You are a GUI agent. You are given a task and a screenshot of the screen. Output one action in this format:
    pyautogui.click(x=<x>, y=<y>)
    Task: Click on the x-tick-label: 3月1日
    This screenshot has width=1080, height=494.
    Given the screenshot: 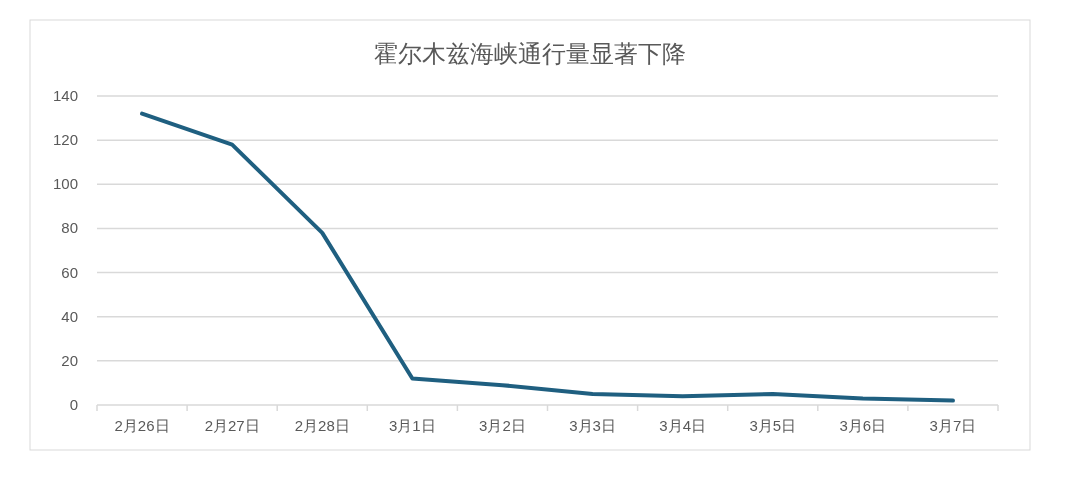 What is the action you would take?
    pyautogui.click(x=412, y=425)
    